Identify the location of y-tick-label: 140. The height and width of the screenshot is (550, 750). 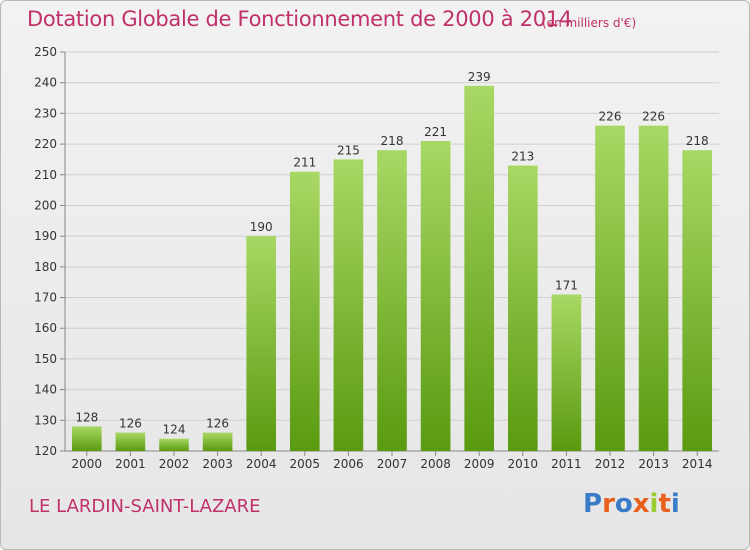
(45, 390).